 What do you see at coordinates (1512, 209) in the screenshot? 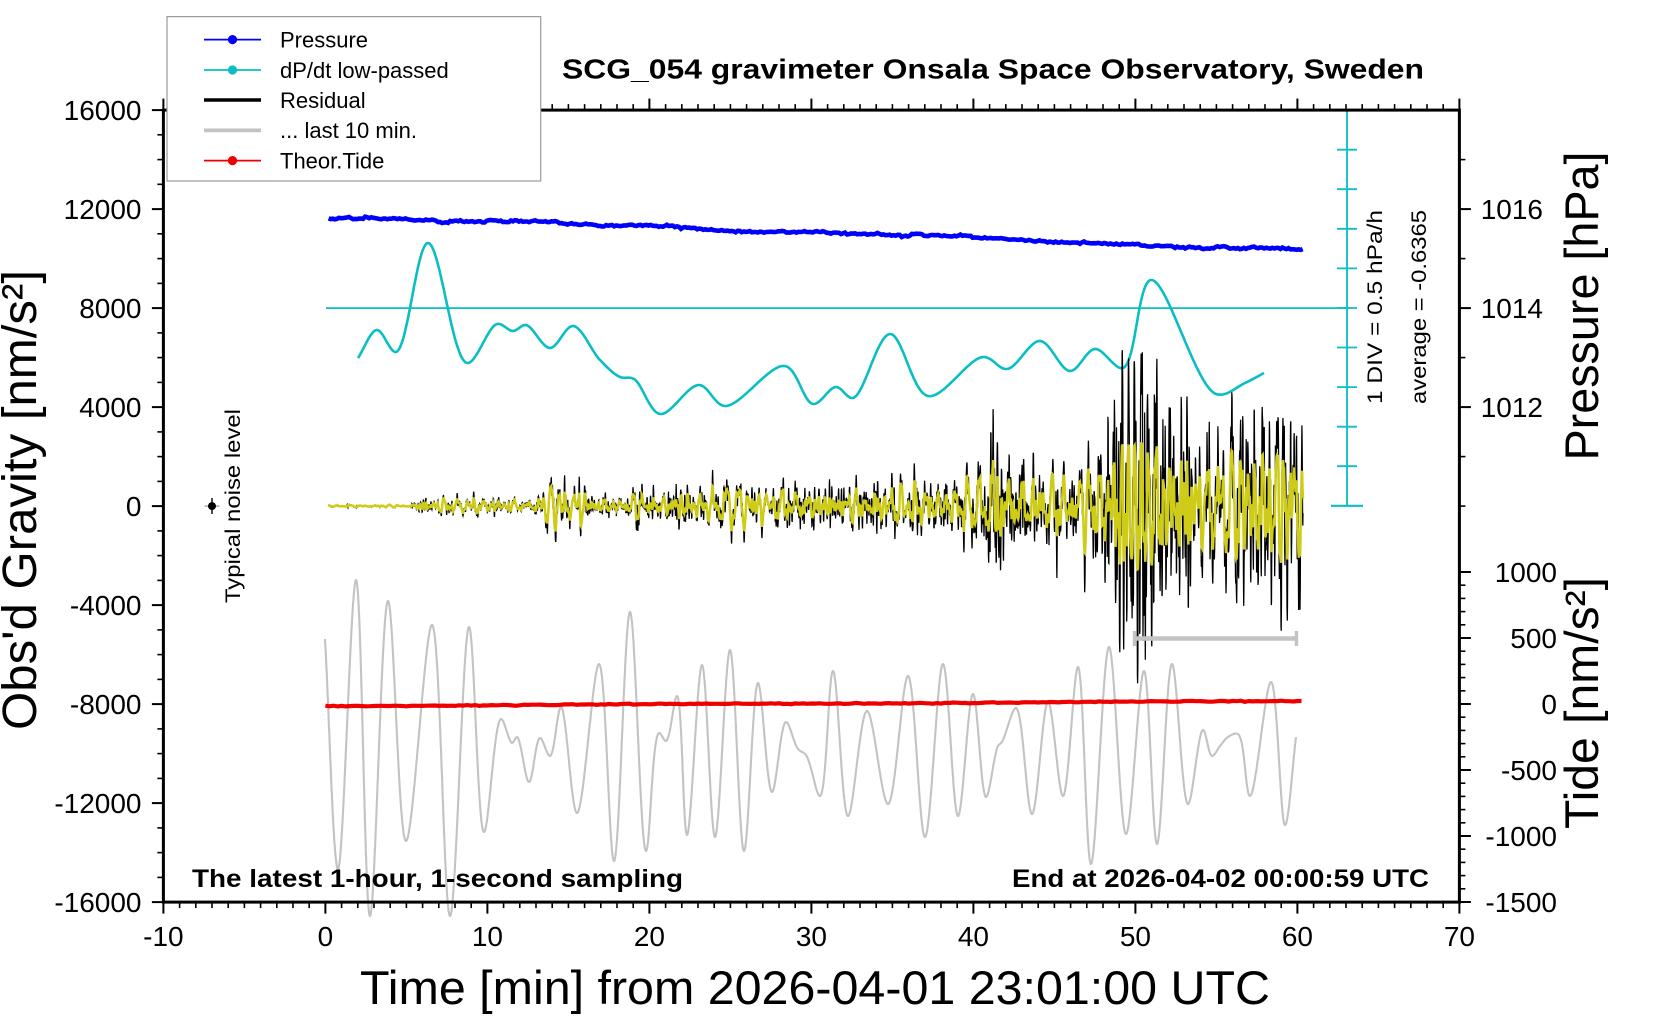
I see `svg-text: 1016` at bounding box center [1512, 209].